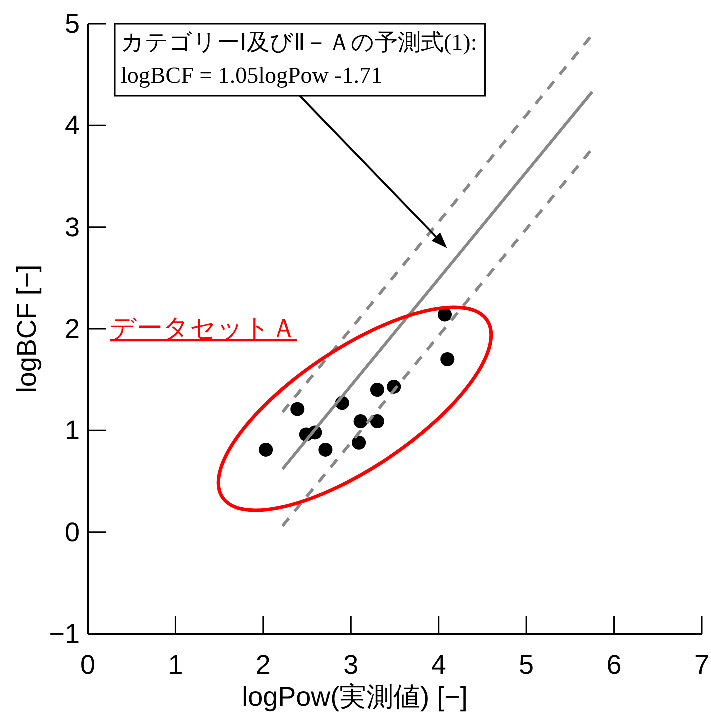 The image size is (711, 722). Describe the element at coordinates (702, 665) in the screenshot. I see `x-tick-label: 7` at that location.